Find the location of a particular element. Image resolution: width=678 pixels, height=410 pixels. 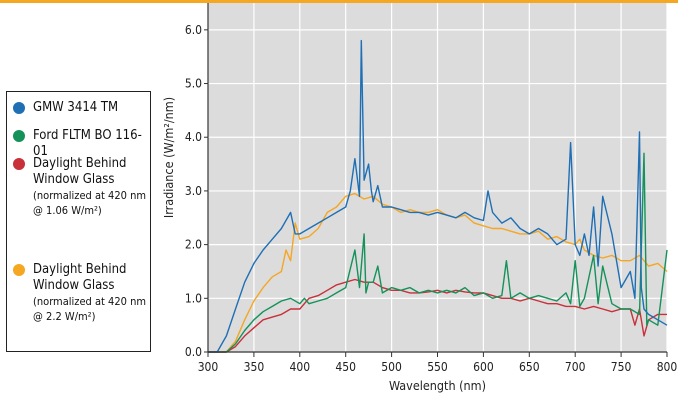

y-tick-label: 0.0 is located at coordinates (193, 352).